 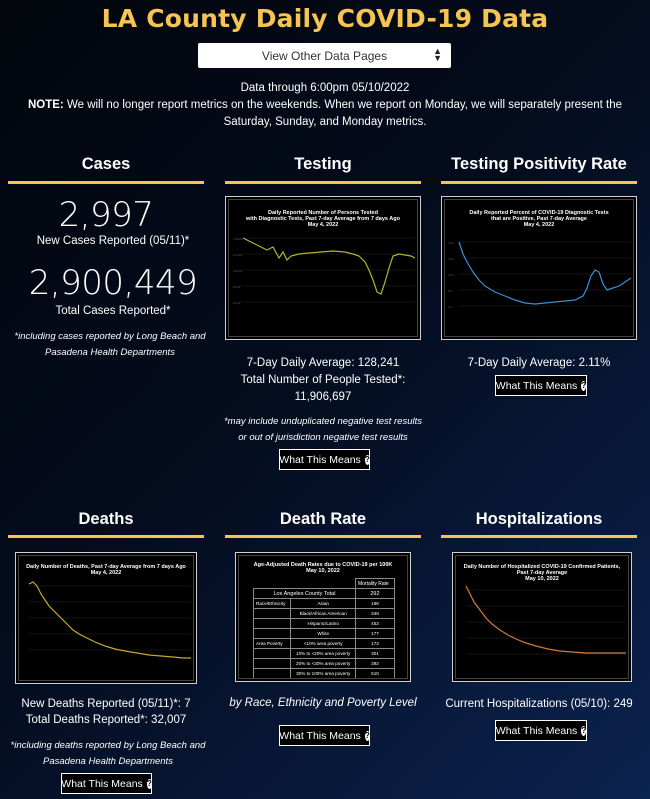 I want to click on table-row: 10% to <20% area poverty 301, so click(x=324, y=653).